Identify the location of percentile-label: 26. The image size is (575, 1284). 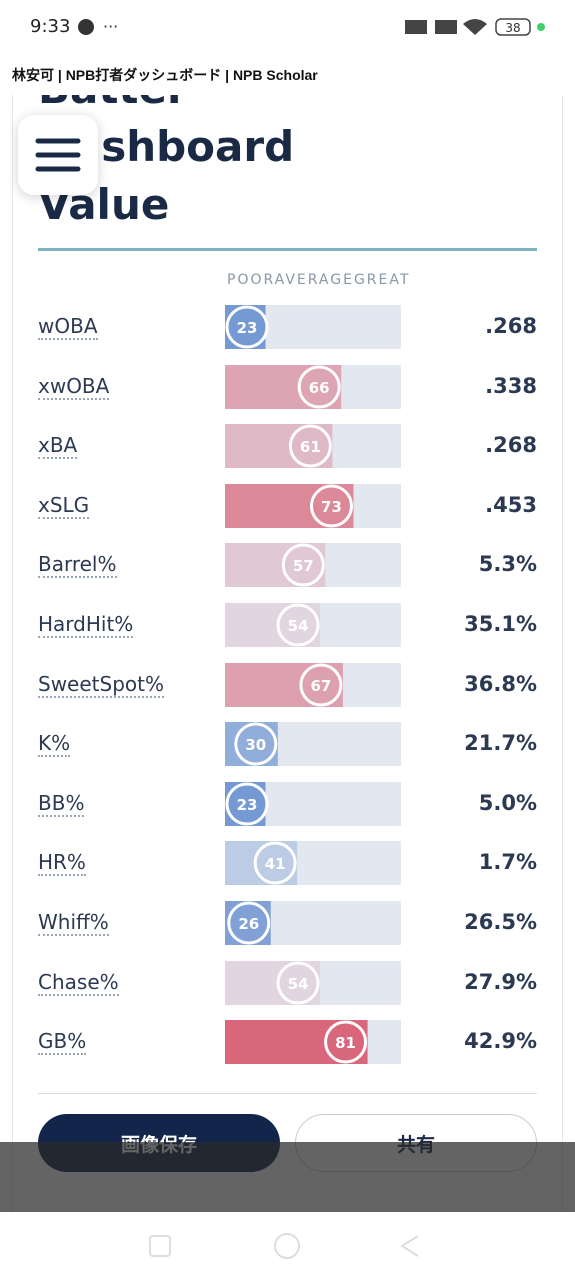
(248, 924).